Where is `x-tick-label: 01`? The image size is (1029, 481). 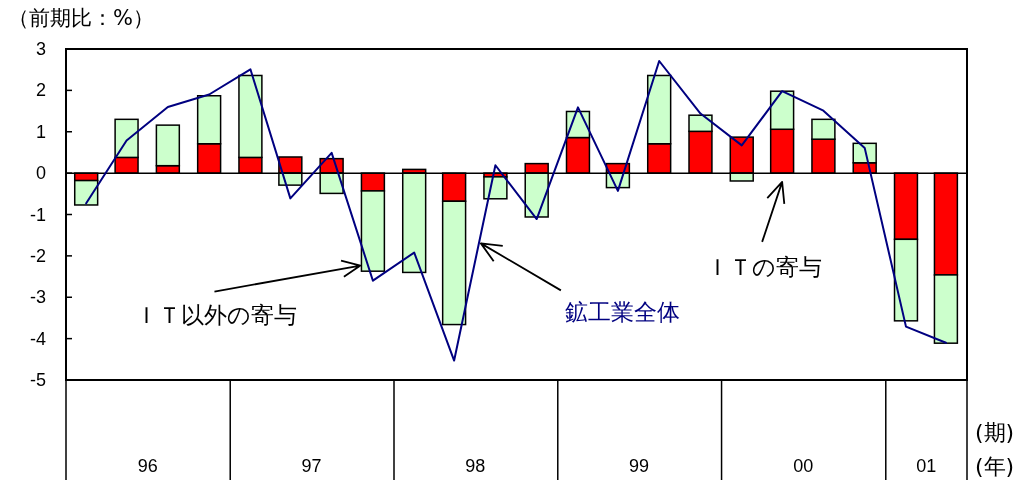
x-tick-label: 01 is located at coordinates (926, 466).